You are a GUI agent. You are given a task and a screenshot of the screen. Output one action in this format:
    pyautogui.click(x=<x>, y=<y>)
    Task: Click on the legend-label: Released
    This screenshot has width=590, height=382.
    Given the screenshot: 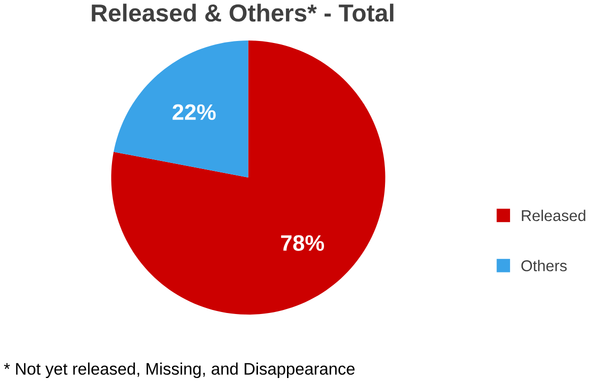 What is the action you would take?
    pyautogui.click(x=554, y=216)
    